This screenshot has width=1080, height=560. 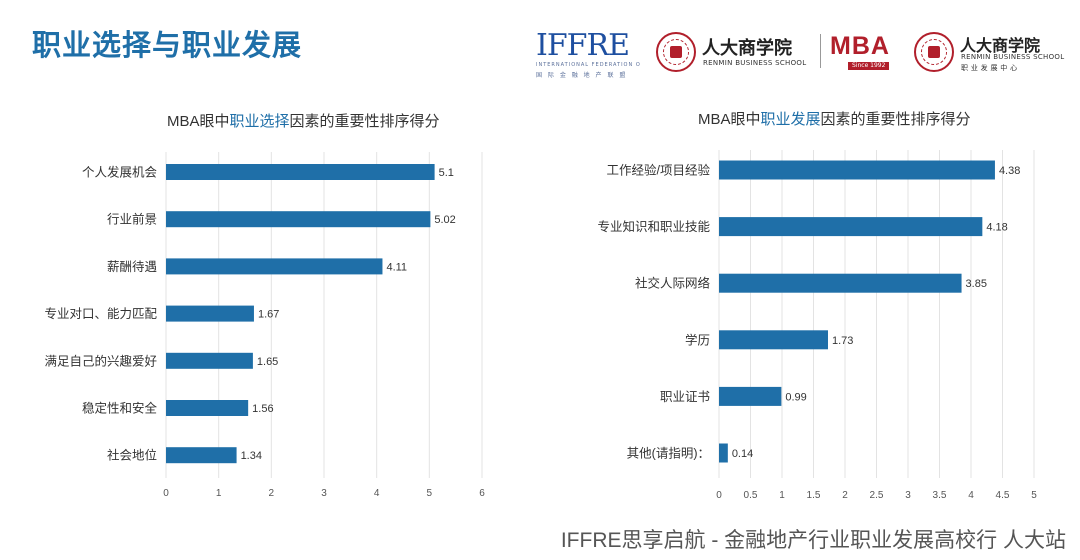 I want to click on category-label: 其他(请指明)：, so click(x=668, y=453).